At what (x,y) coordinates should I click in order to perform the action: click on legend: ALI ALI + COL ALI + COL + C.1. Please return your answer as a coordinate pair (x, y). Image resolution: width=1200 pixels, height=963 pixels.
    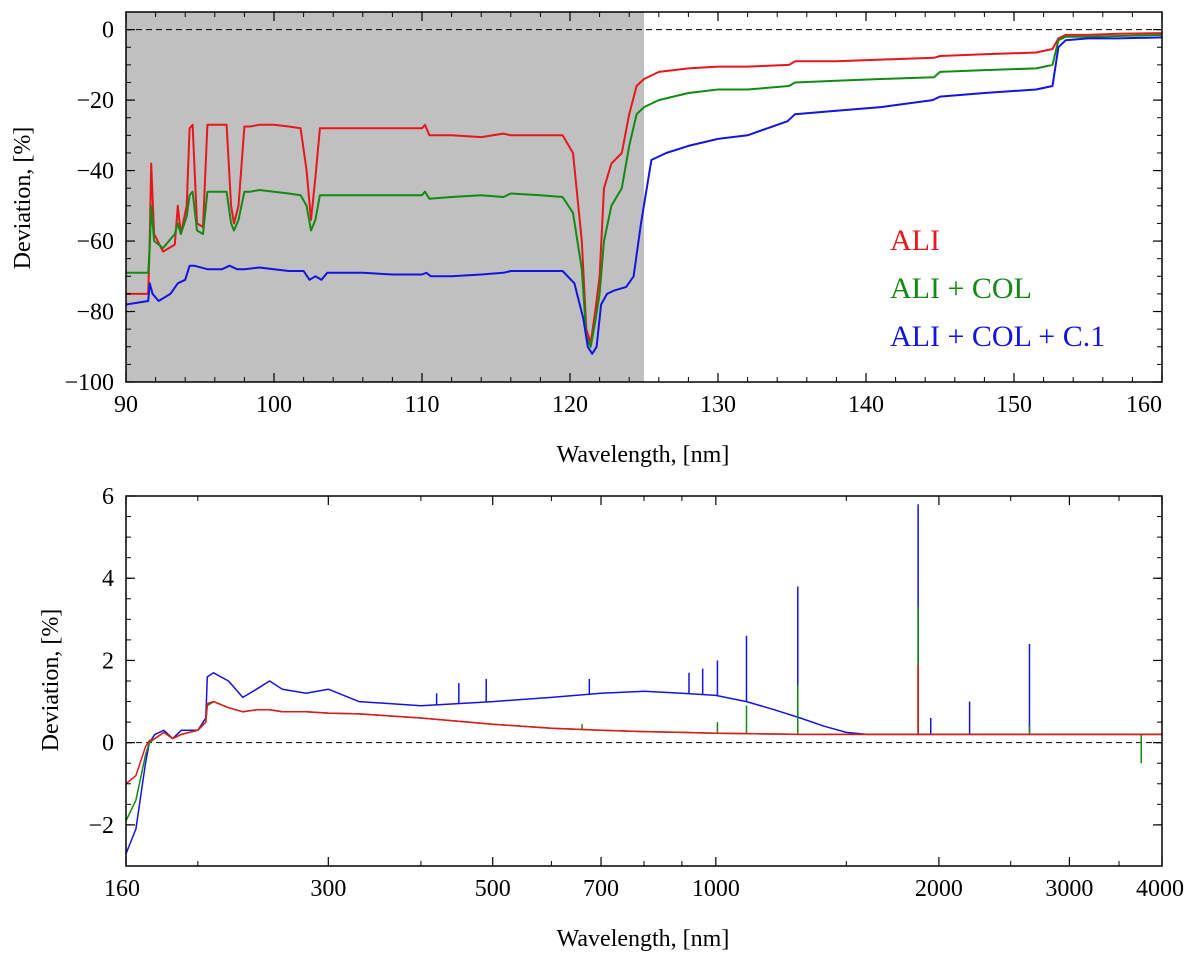
    Looking at the image, I should click on (997, 288).